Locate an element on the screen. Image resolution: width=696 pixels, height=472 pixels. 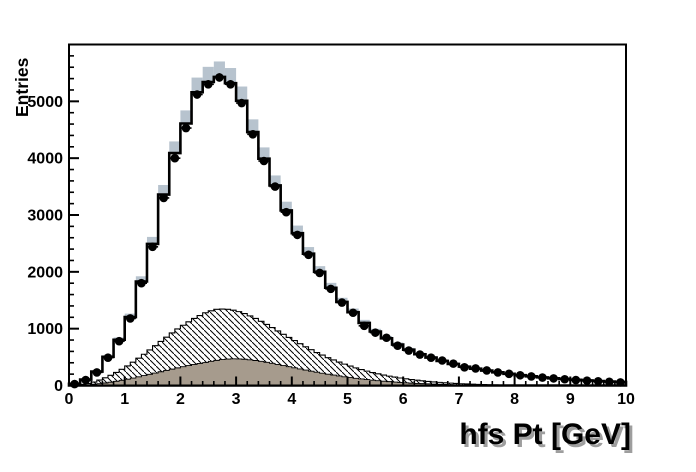
x-tick-label: 8 is located at coordinates (514, 399).